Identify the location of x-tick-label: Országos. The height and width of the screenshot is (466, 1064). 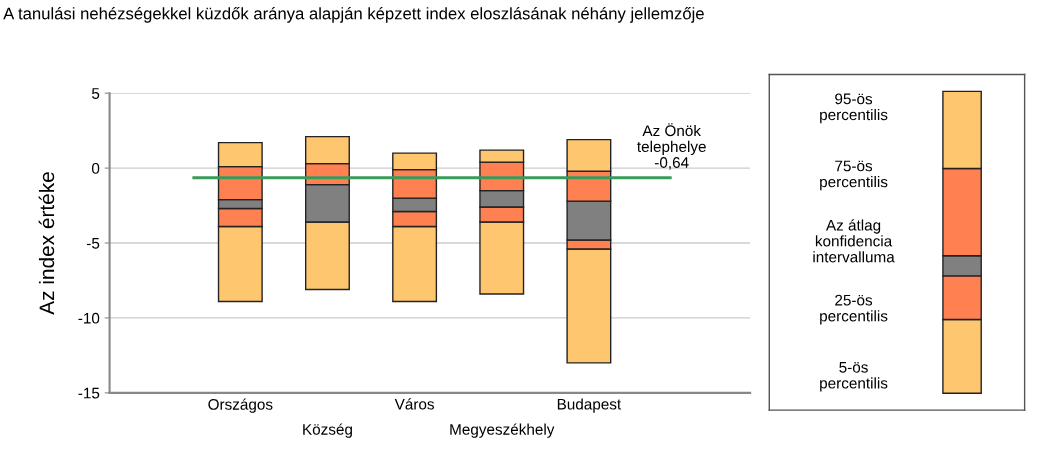
(240, 405).